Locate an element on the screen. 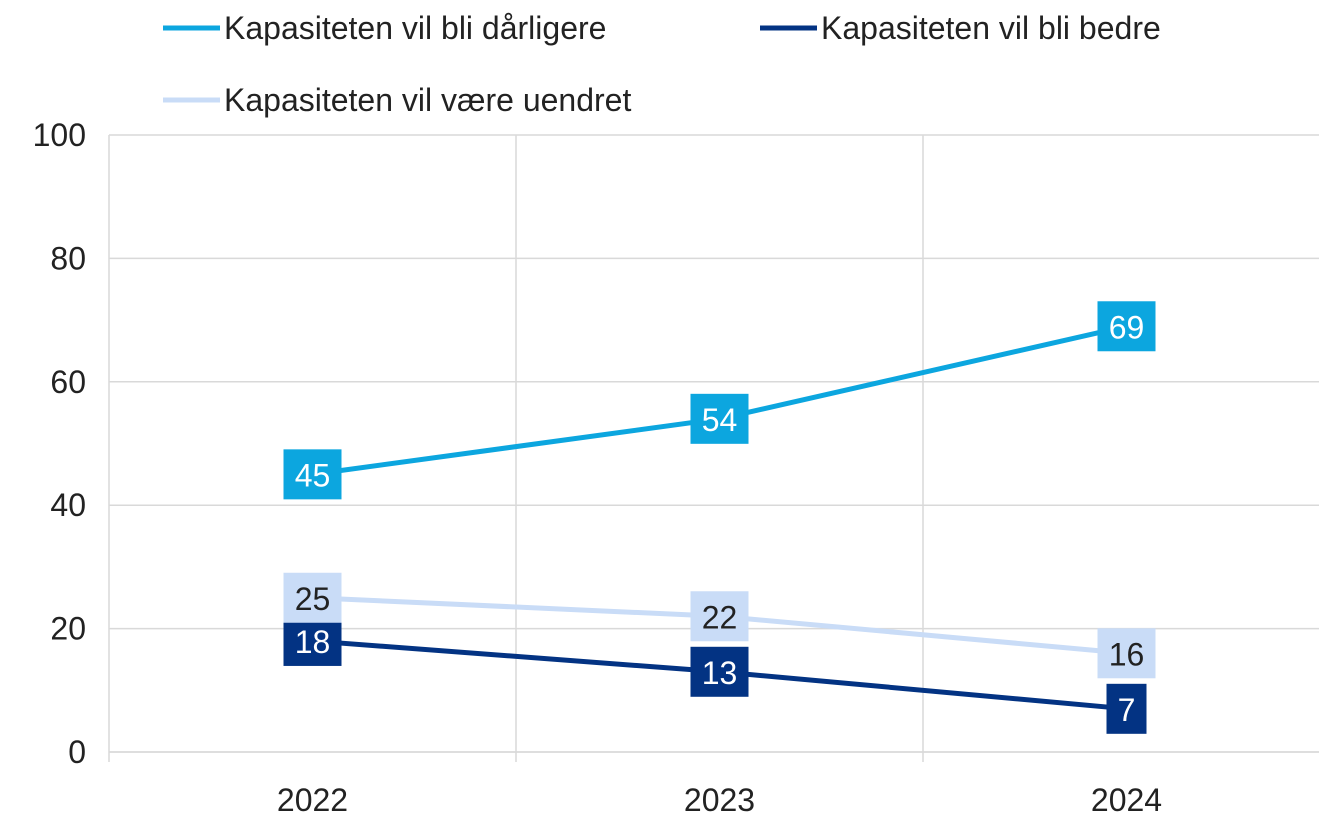 The image size is (1319, 814). legend-label: Kapasiteten vil bli dårligere is located at coordinates (415, 28).